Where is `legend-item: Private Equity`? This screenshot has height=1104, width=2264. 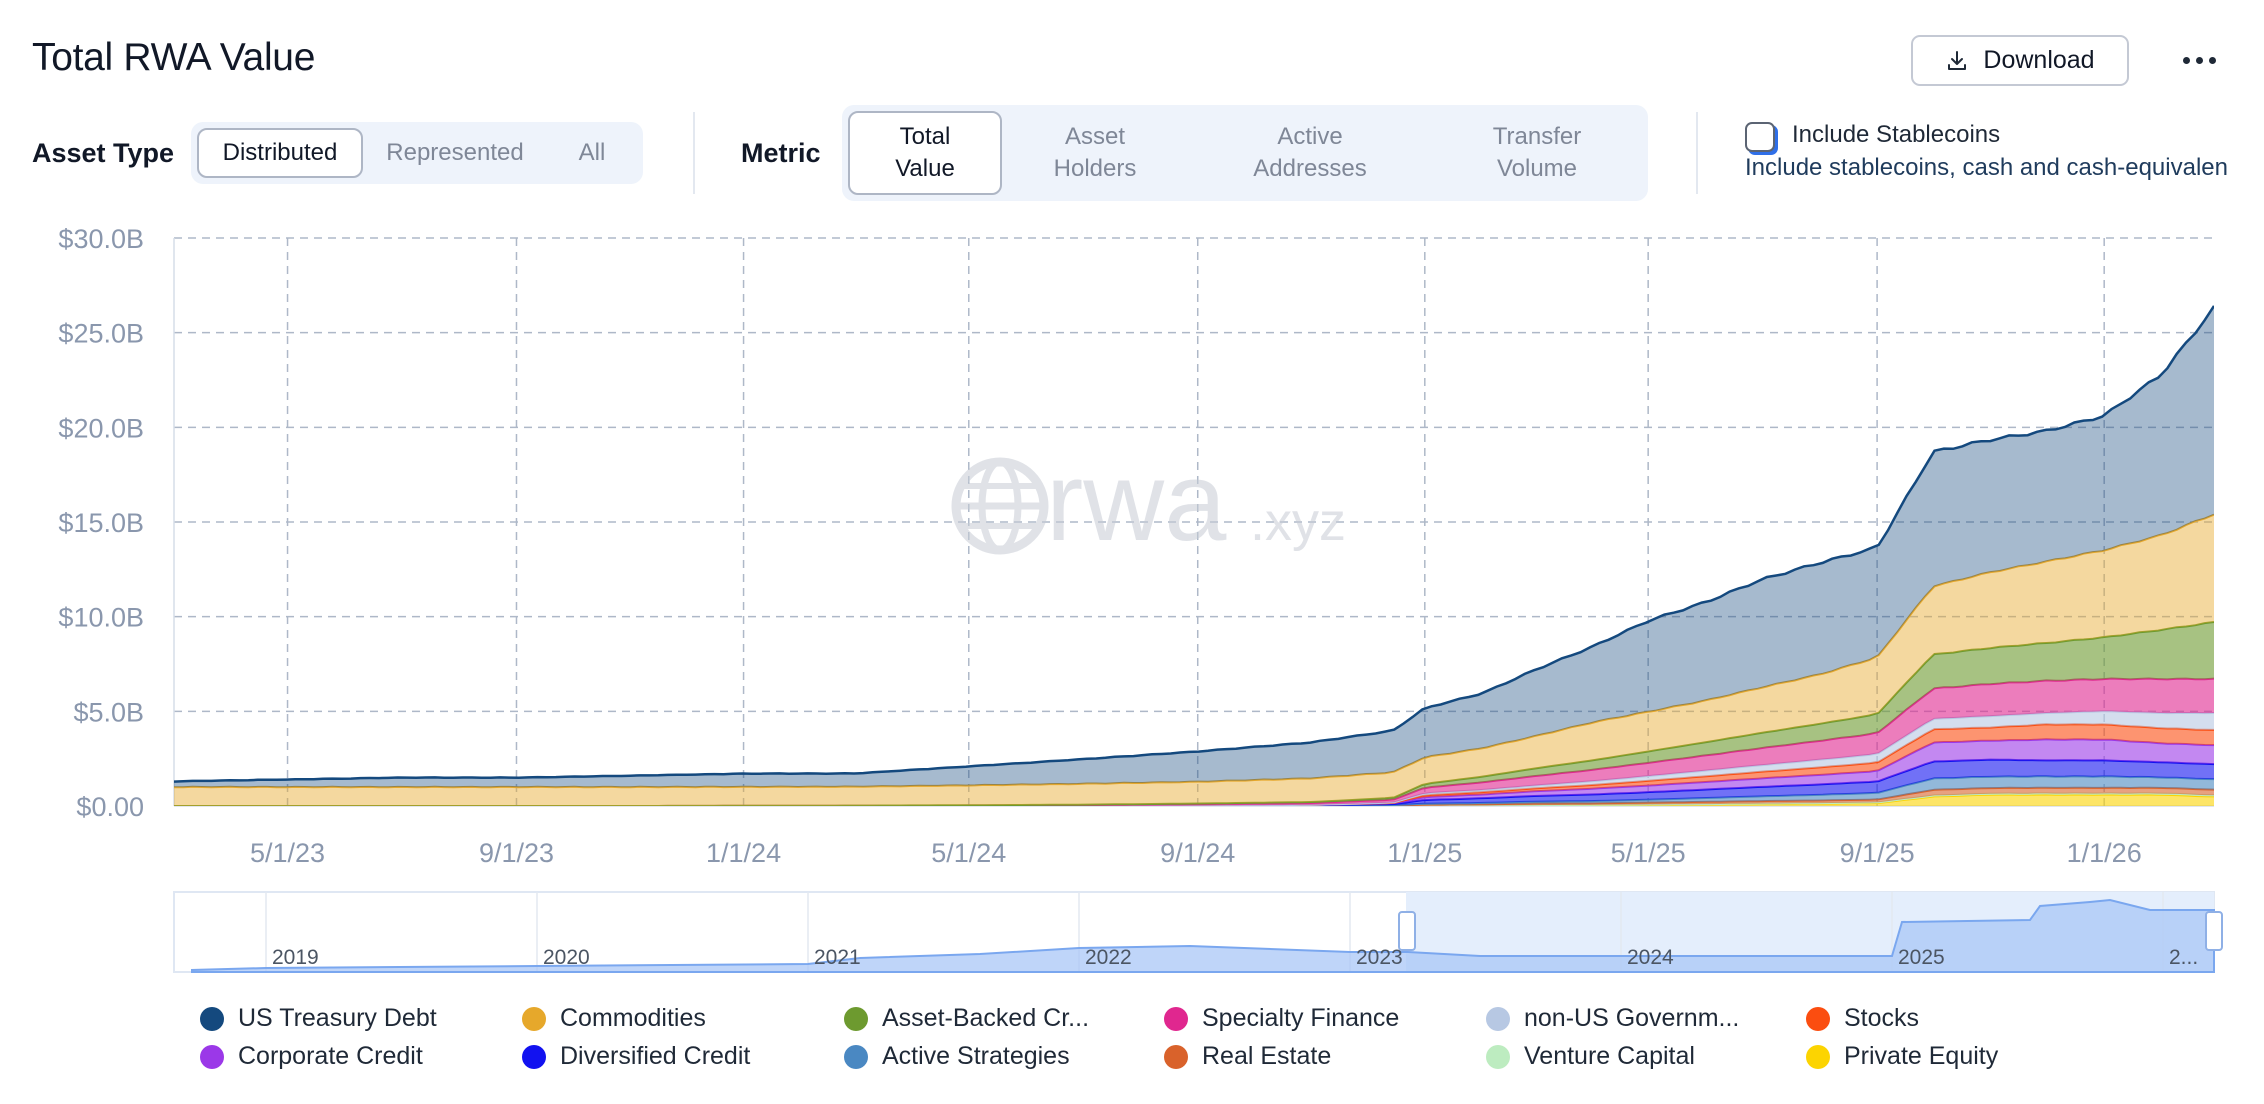
legend-item: Private Equity is located at coordinates (1902, 1056).